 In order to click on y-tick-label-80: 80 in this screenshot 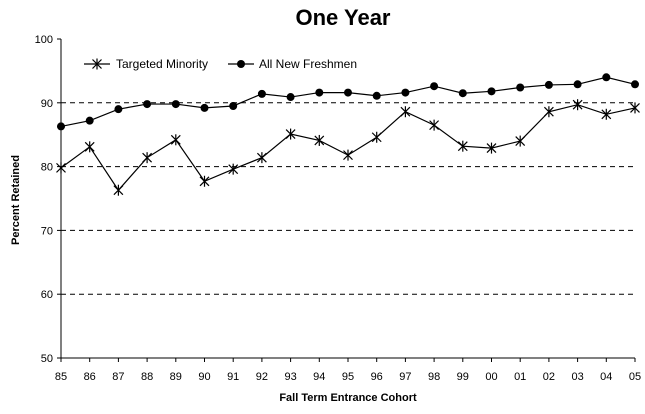, I will do `click(47, 168)`.